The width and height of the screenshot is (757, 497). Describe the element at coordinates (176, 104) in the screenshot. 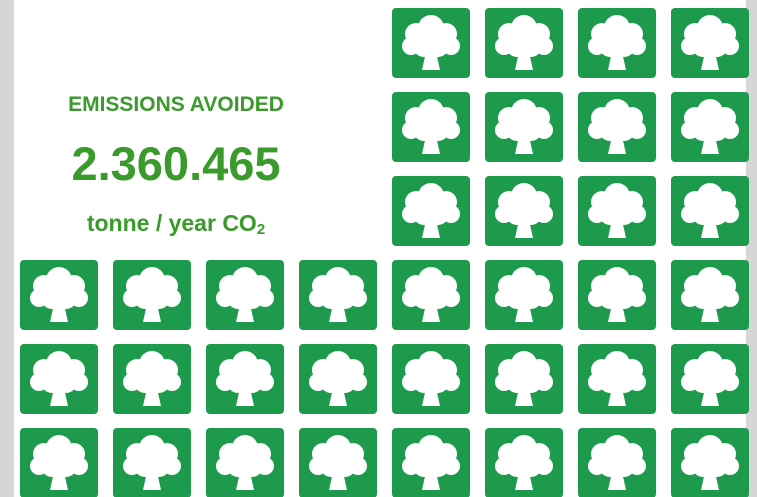

I see `title: EMISSIONS AVOIDED` at that location.